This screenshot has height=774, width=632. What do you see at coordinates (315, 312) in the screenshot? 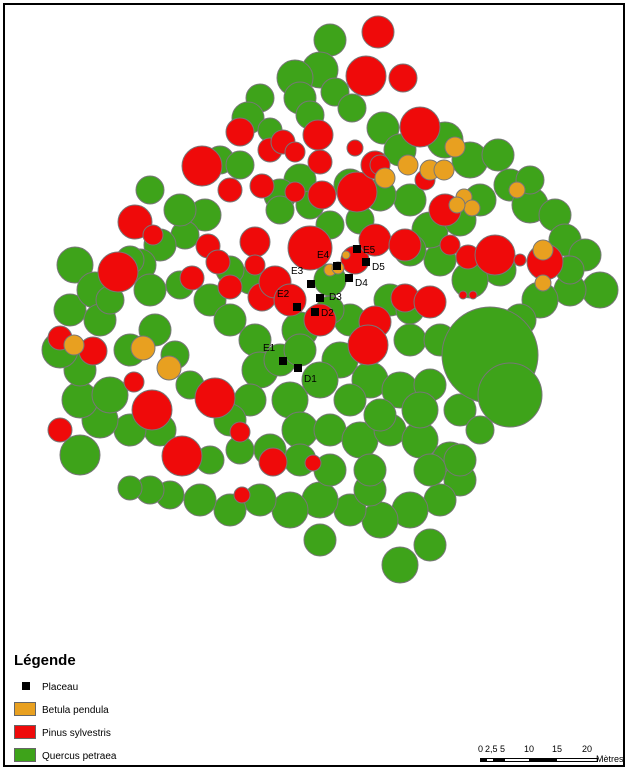
I see `plot-marker-d2` at bounding box center [315, 312].